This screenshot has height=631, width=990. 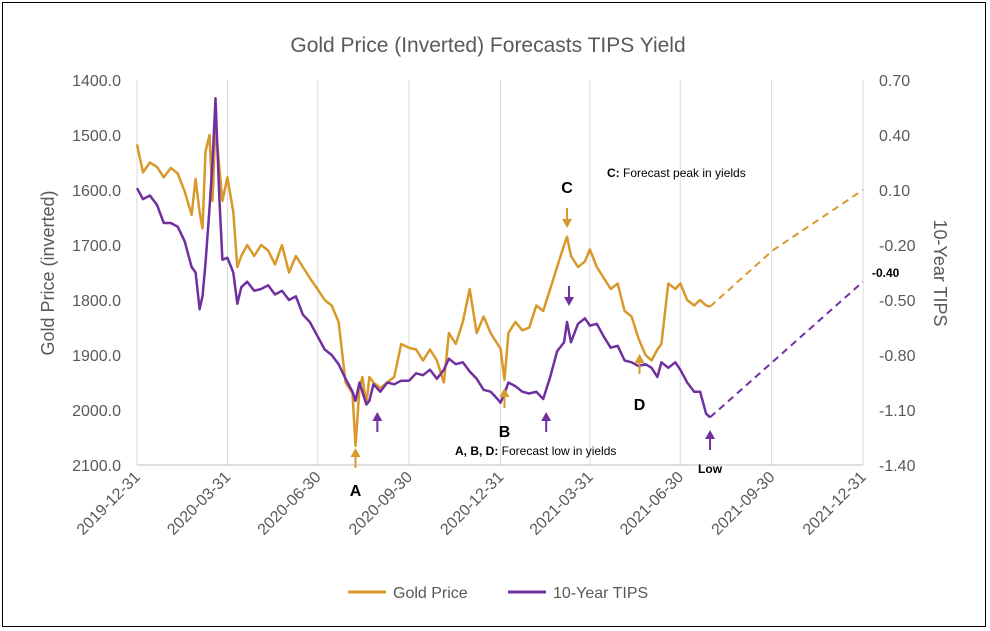 I want to click on y-tick-label: 1500.0, so click(x=96, y=136).